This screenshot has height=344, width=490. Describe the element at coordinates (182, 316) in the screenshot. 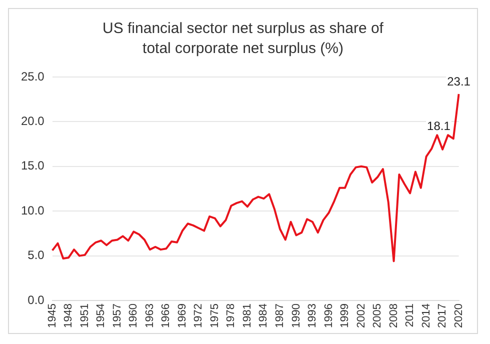

I see `x-tick-label: 1969` at that location.